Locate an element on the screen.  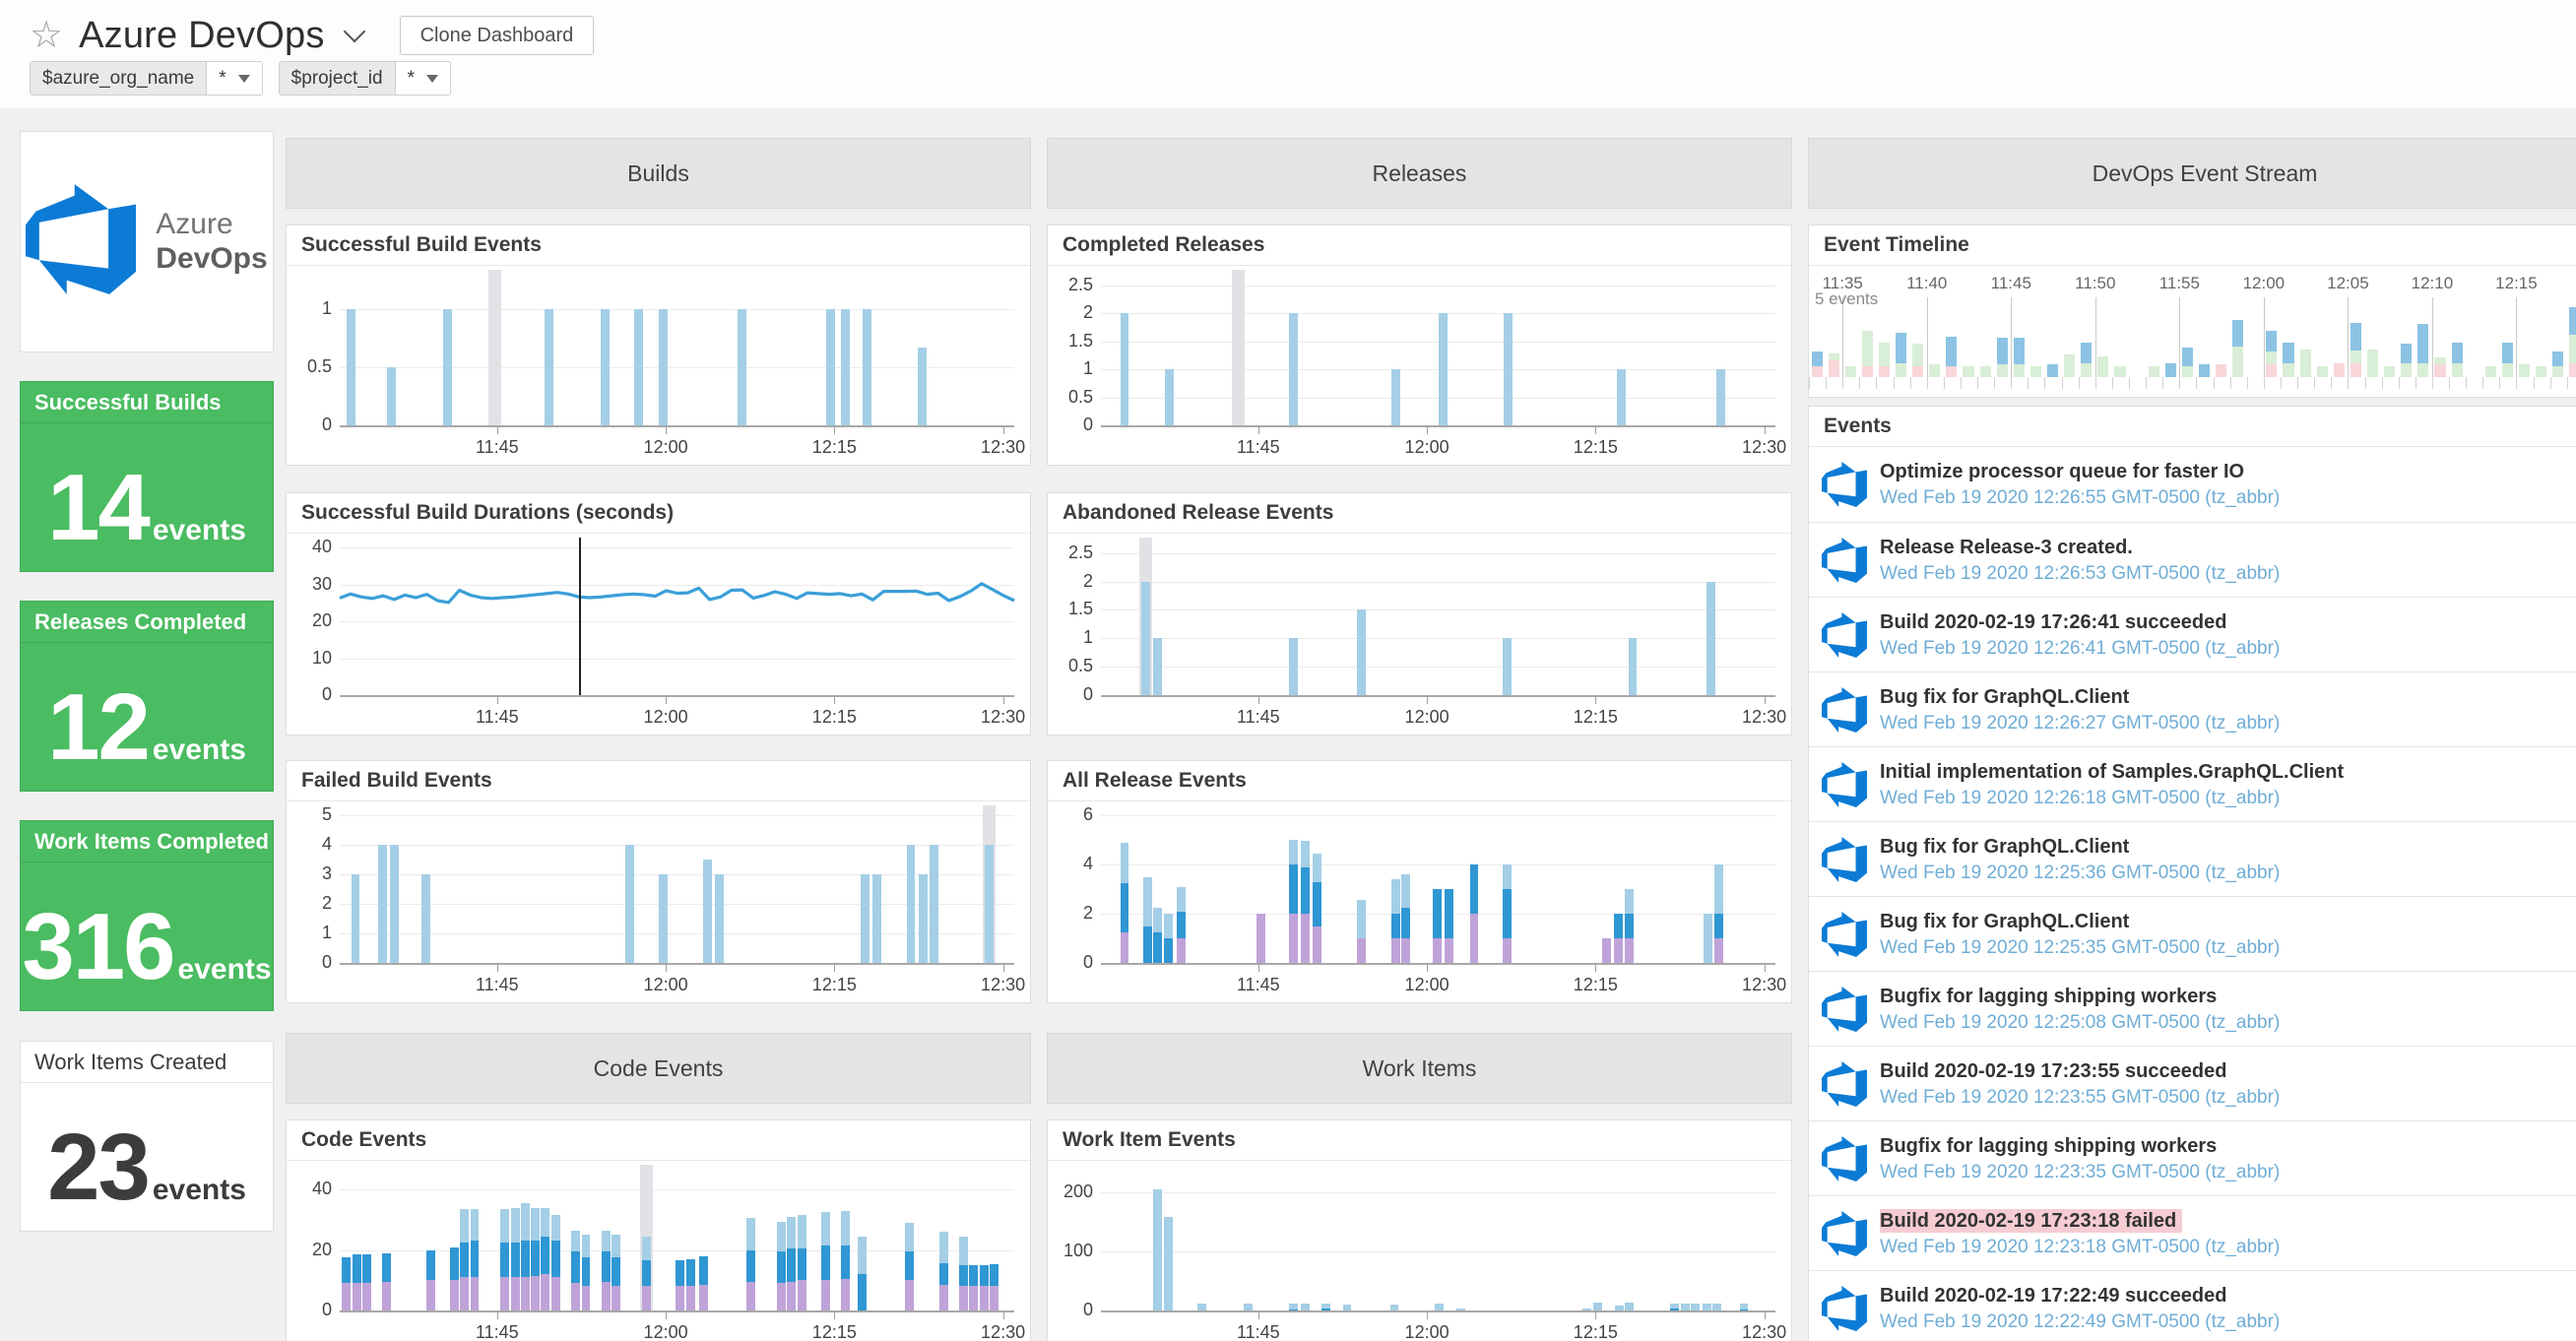
chart-completed-releases: 0 0.5 1 1.5 2 2.5 11:45 12:00 12:15 12:30 is located at coordinates (1419, 365).